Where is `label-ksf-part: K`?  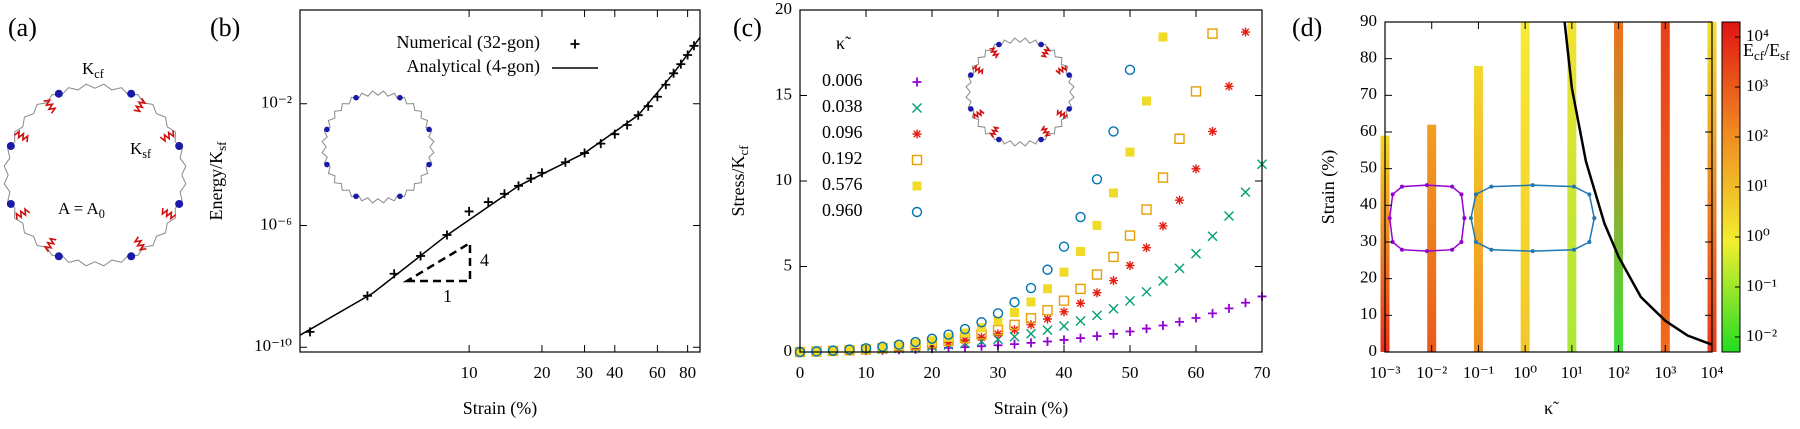
label-ksf-part: K is located at coordinates (136, 148).